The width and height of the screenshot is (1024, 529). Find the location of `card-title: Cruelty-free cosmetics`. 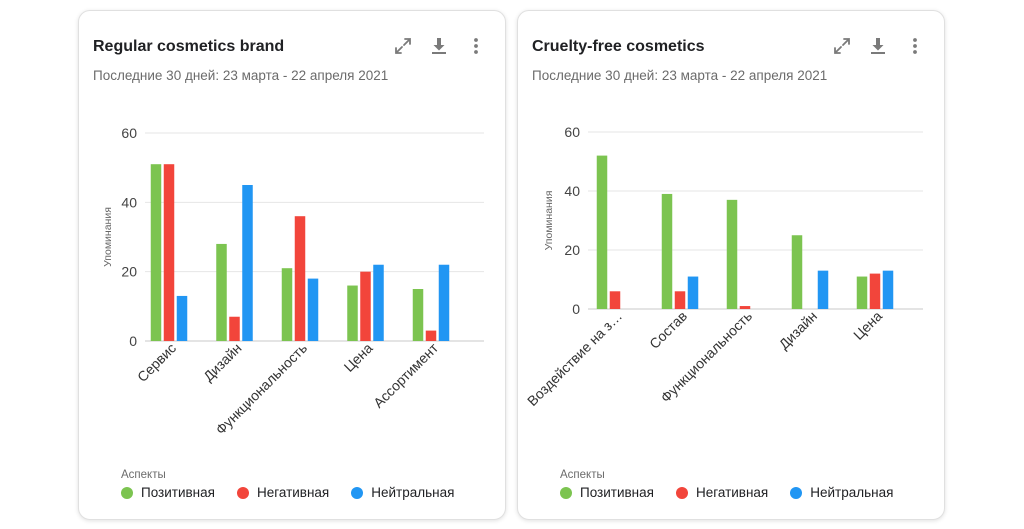

card-title: Cruelty-free cosmetics is located at coordinates (618, 46).